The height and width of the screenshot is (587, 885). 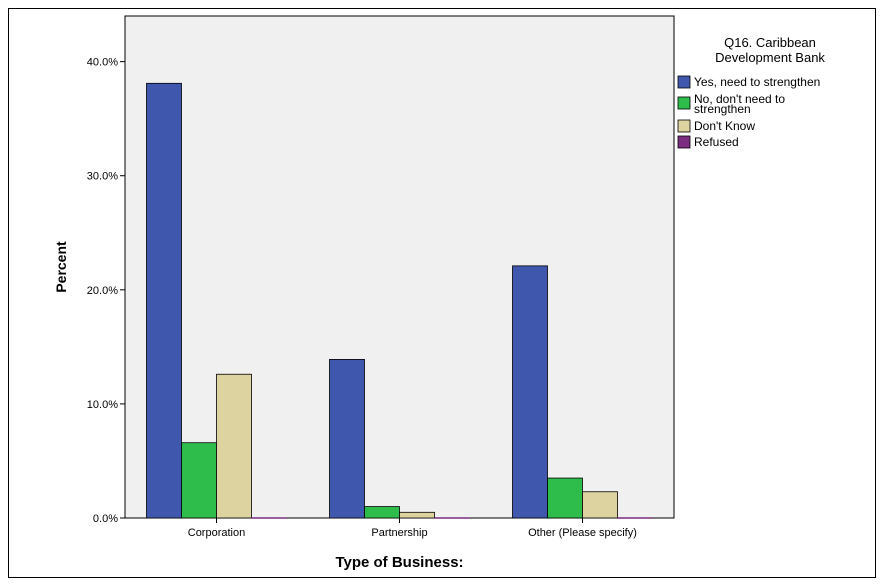 I want to click on x-tick-label: Corporation, so click(x=216, y=533).